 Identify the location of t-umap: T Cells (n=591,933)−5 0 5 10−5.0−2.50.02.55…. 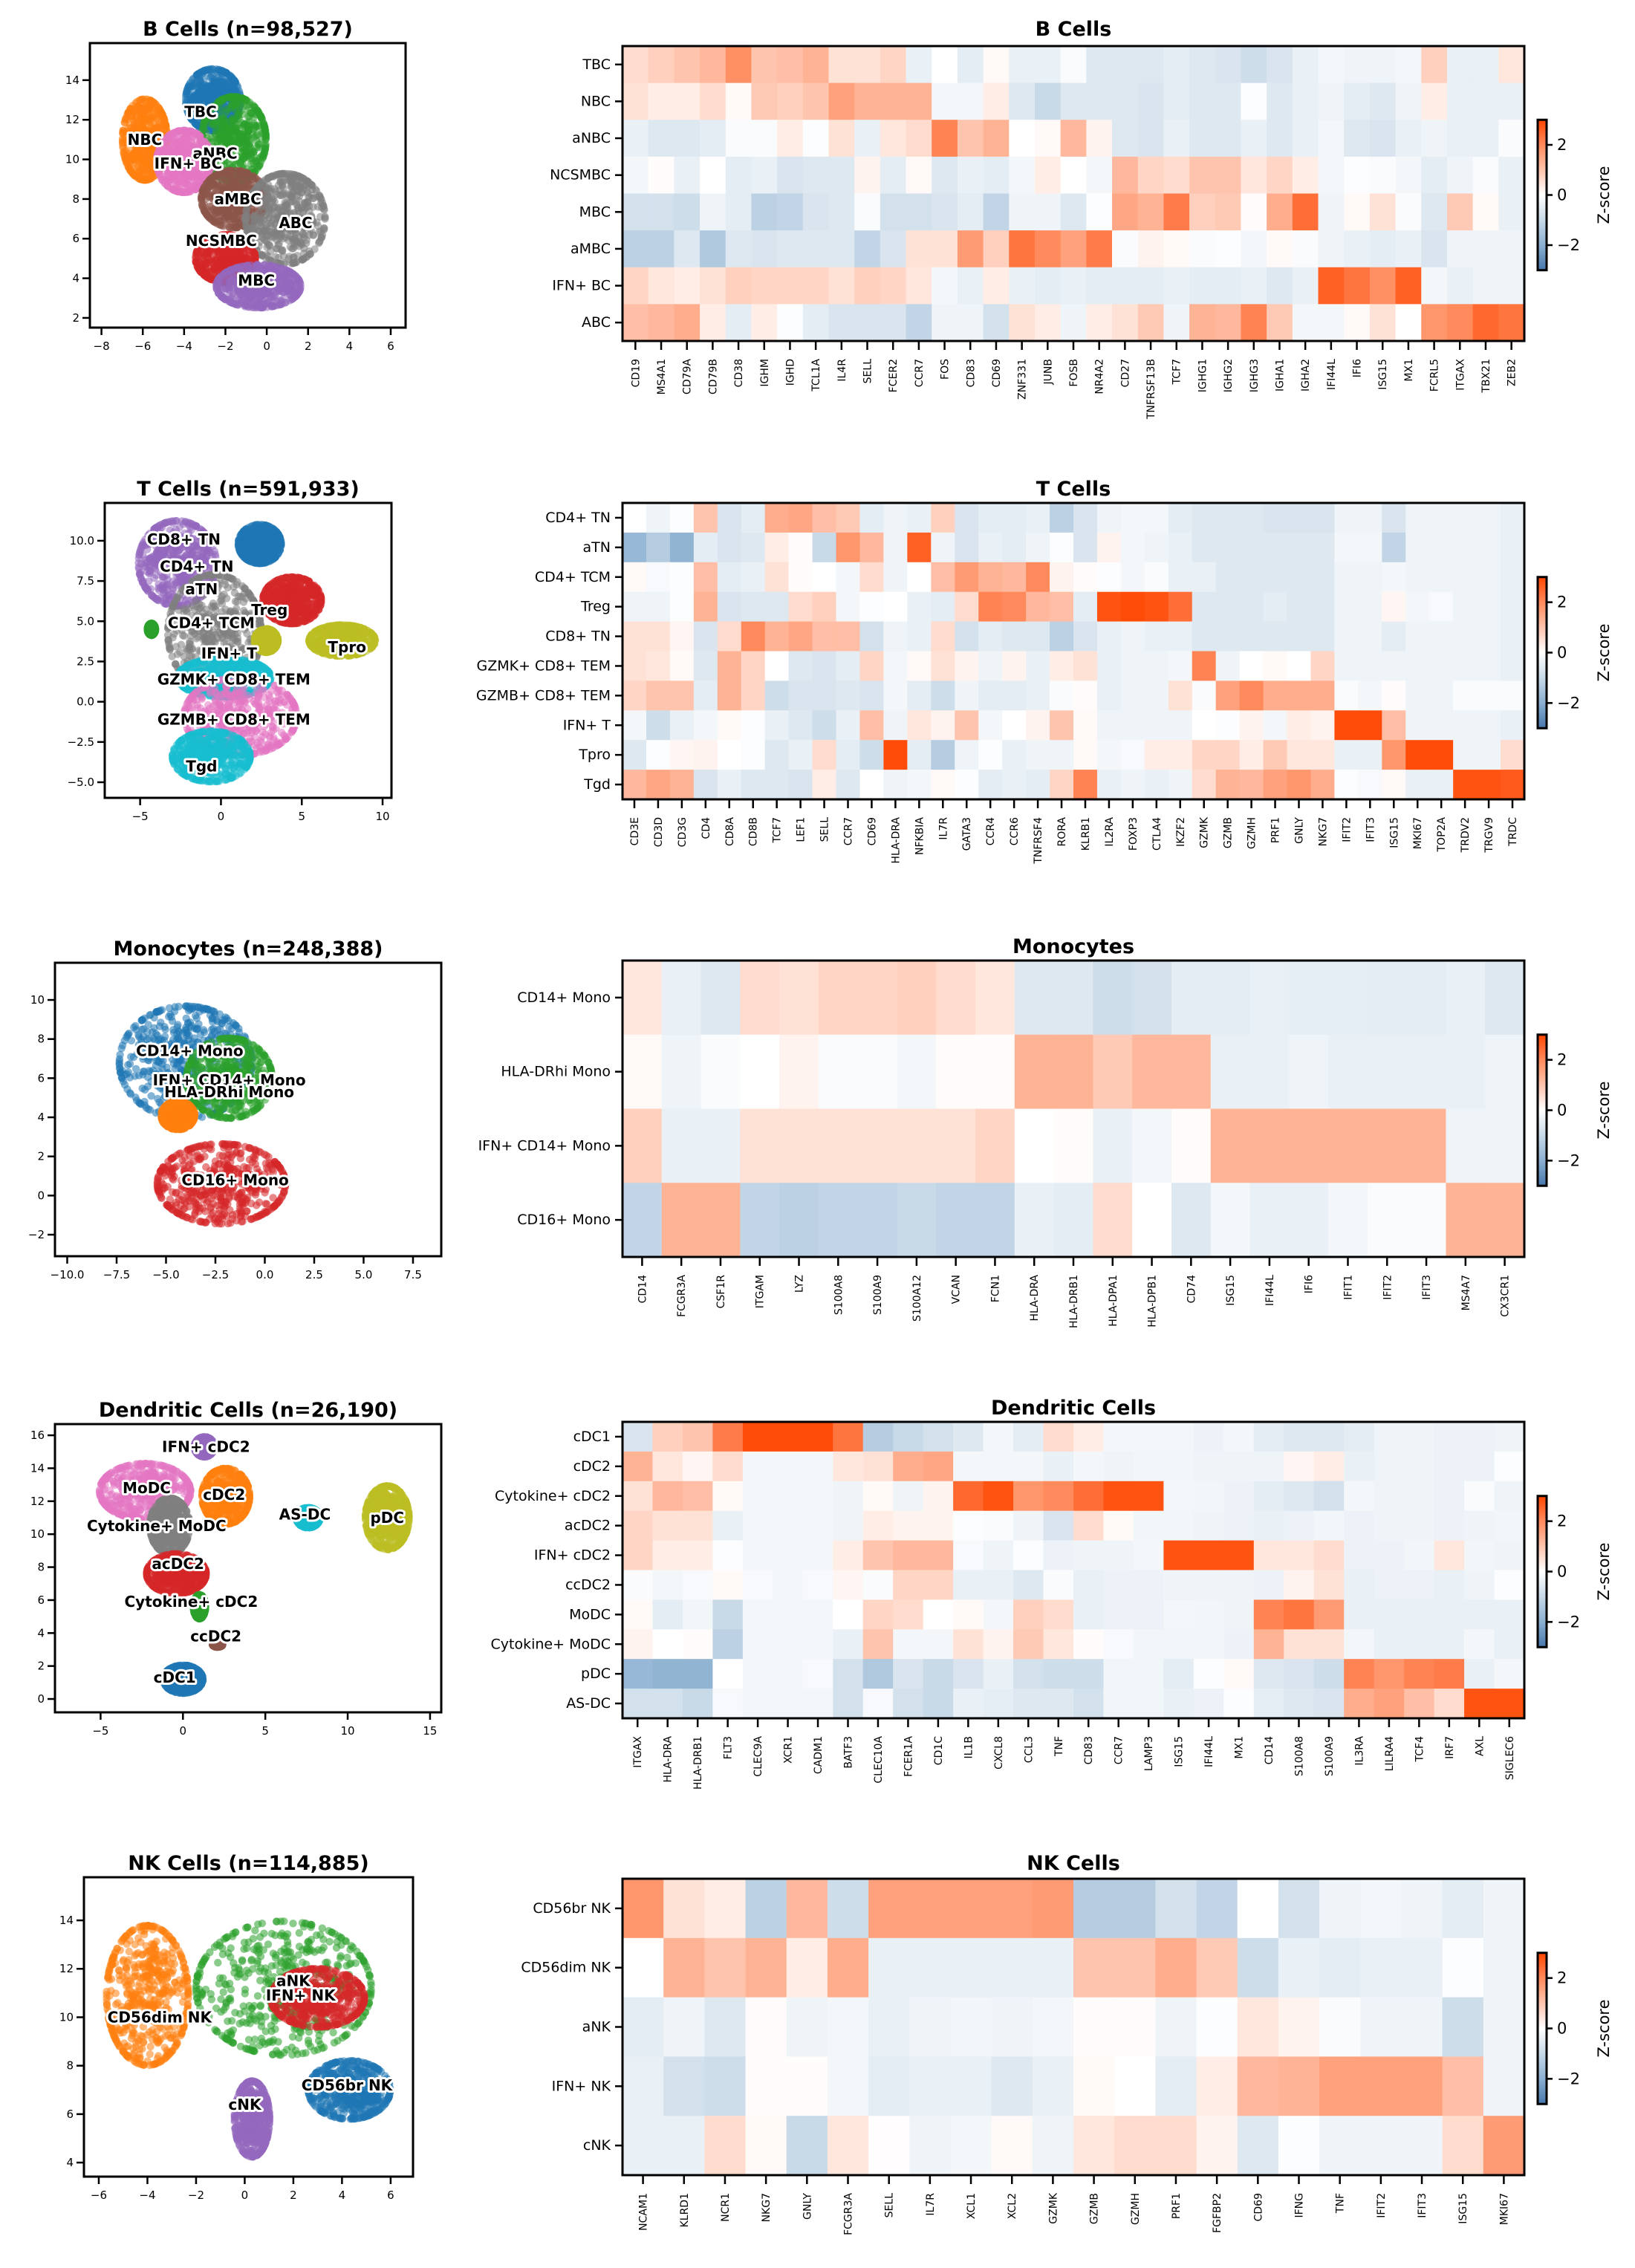
(230, 650).